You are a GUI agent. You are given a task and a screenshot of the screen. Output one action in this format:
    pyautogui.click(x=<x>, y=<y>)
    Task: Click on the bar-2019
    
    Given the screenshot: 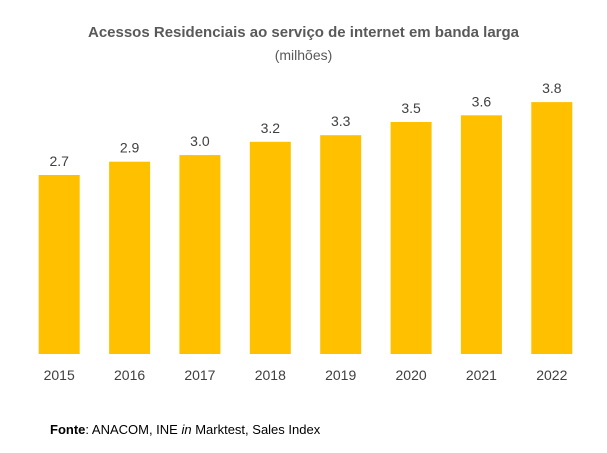 What is the action you would take?
    pyautogui.click(x=341, y=244)
    